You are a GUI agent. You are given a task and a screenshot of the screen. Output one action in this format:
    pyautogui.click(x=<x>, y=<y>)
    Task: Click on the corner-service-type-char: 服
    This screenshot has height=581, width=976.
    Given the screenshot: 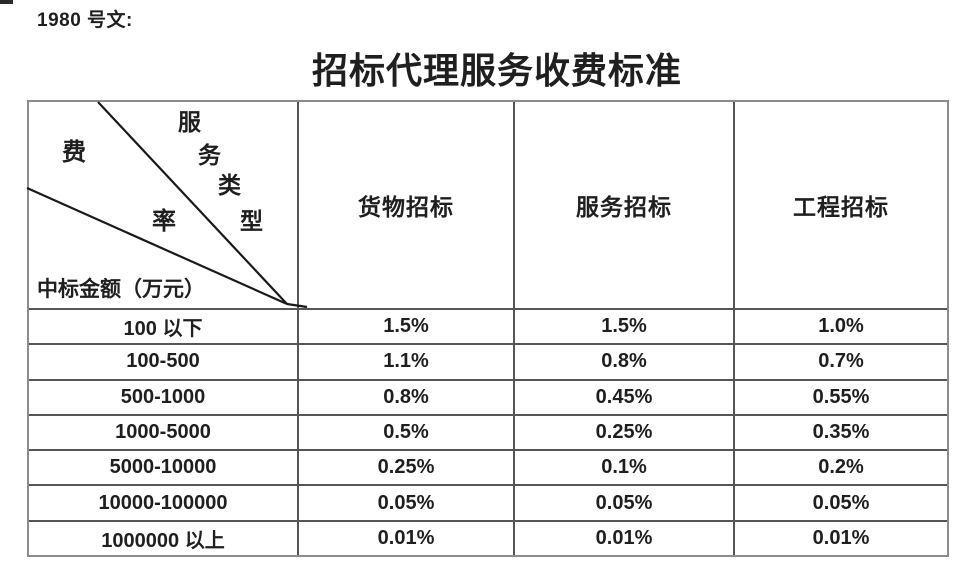 What is the action you would take?
    pyautogui.click(x=189, y=122)
    